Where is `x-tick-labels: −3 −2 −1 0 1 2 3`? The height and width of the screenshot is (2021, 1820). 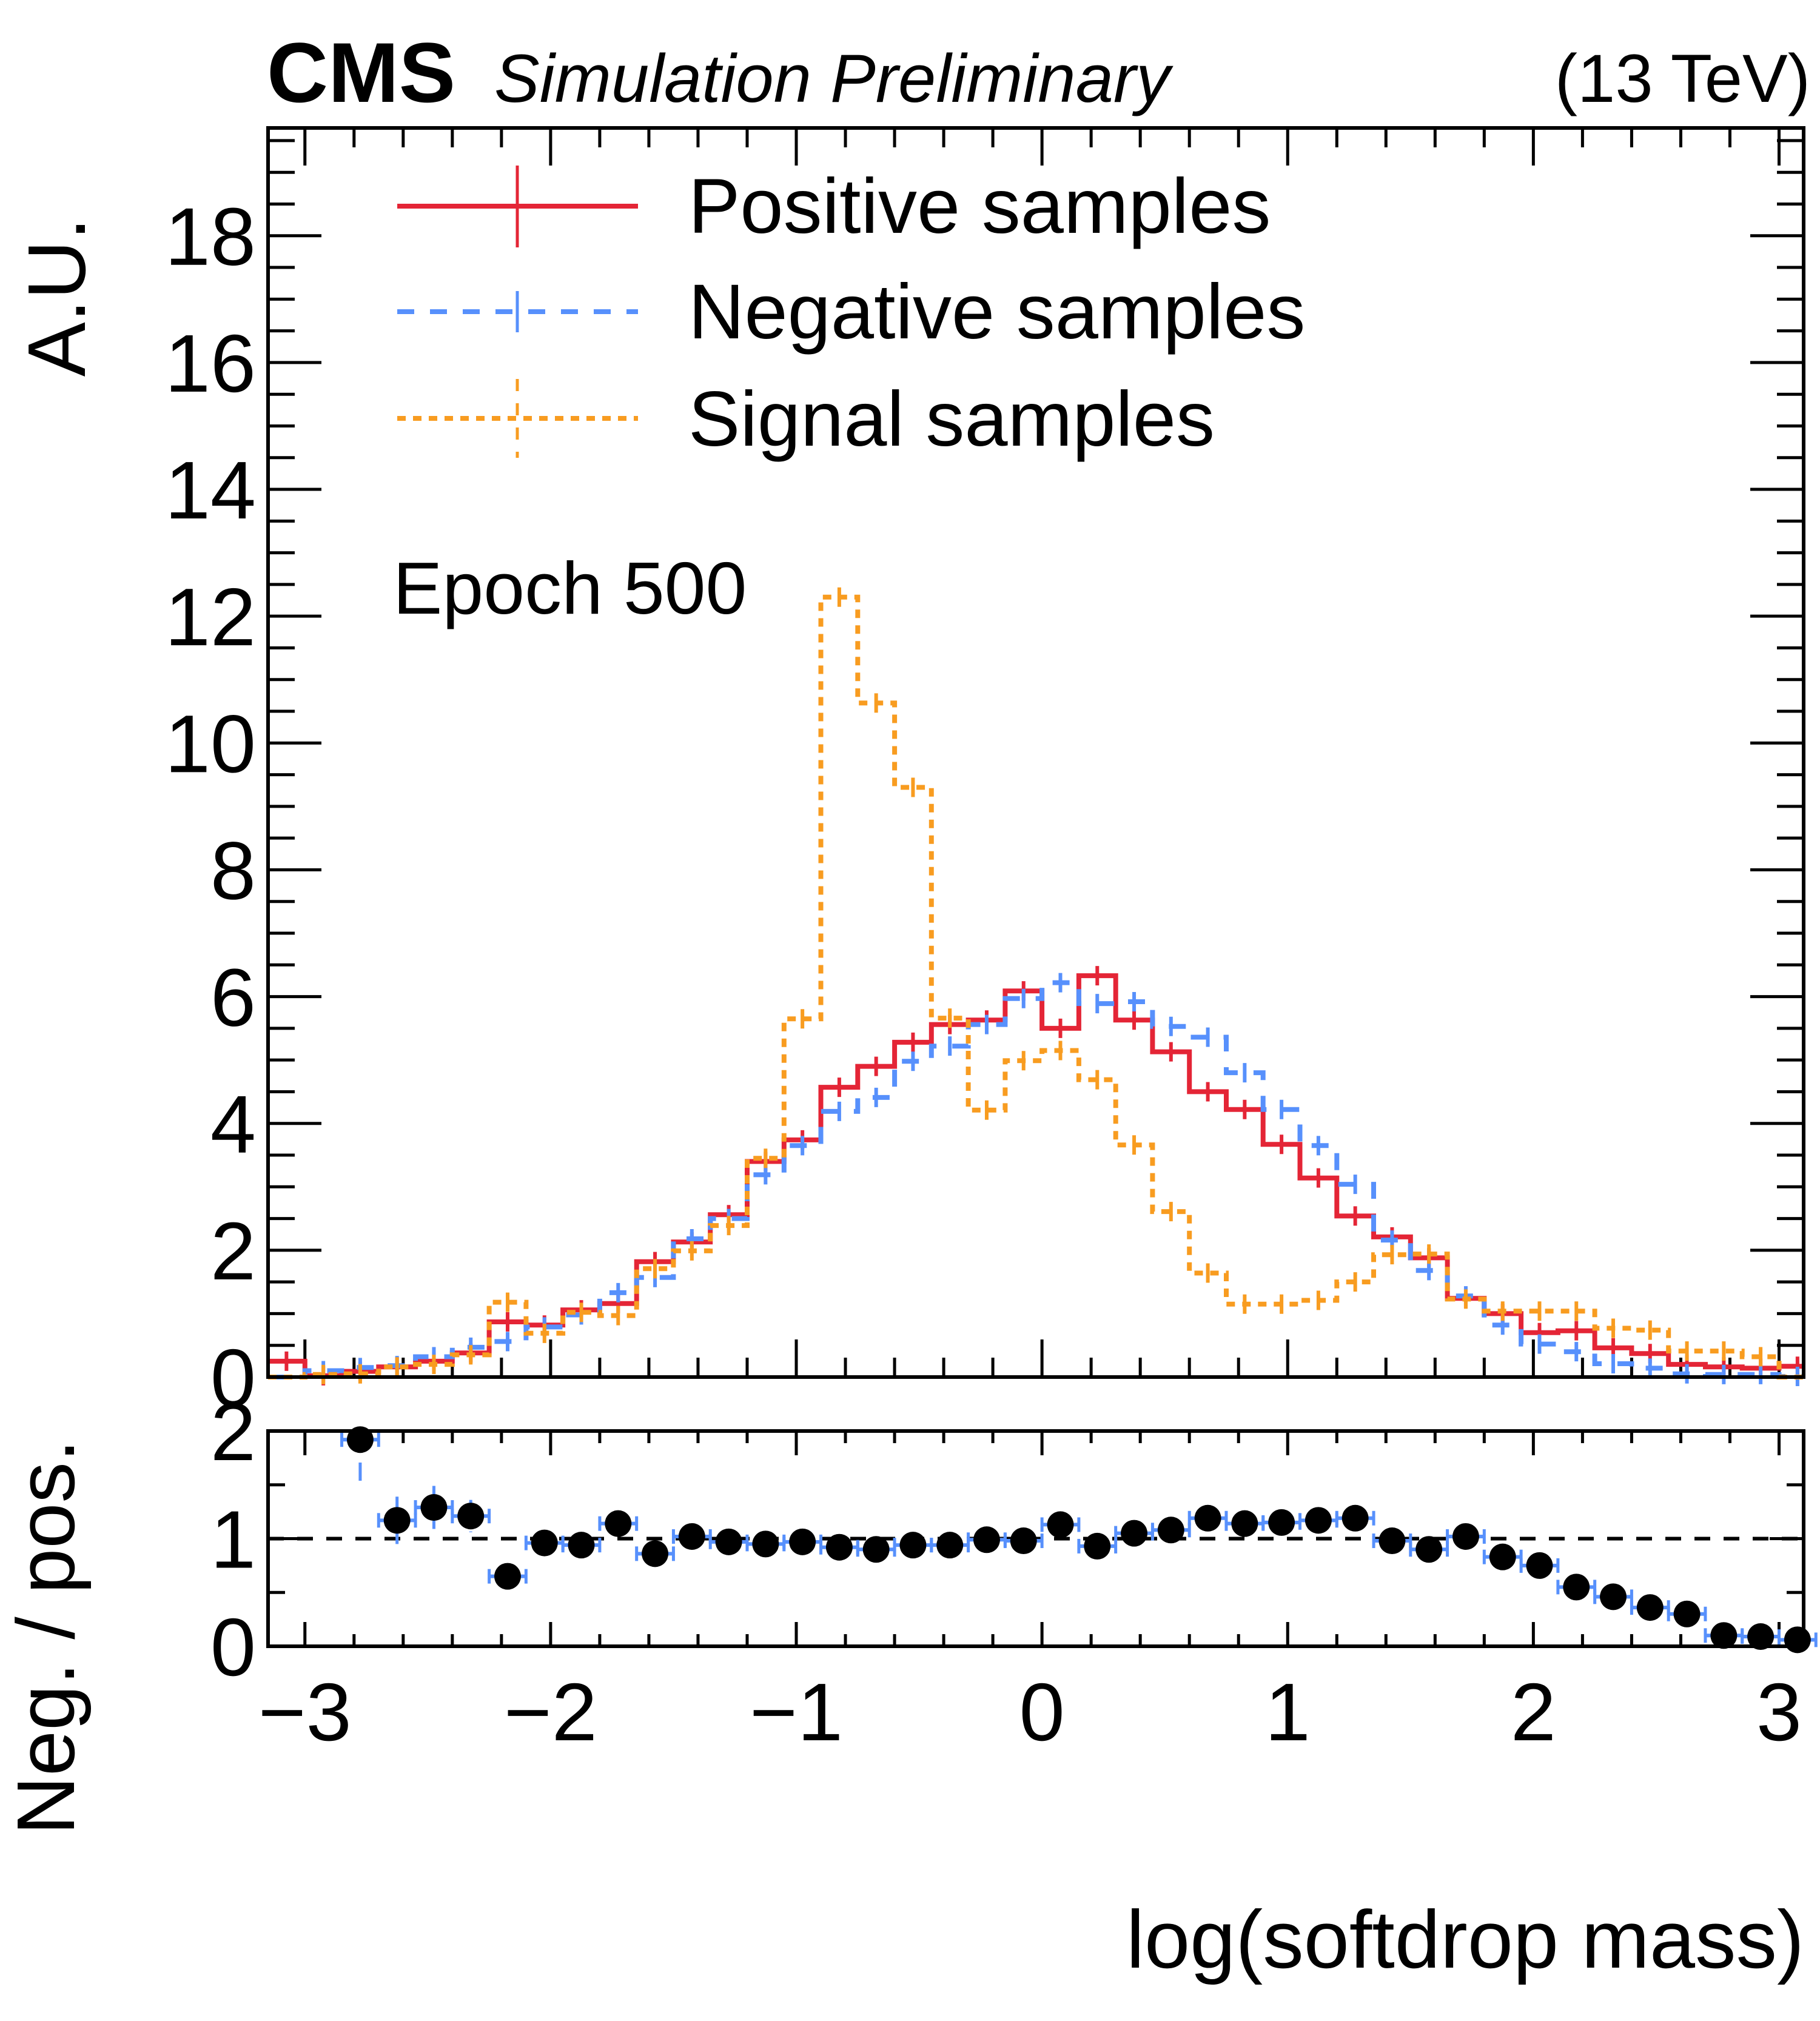 x-tick-labels: −3 −2 −1 0 1 2 3 is located at coordinates (1030, 1712).